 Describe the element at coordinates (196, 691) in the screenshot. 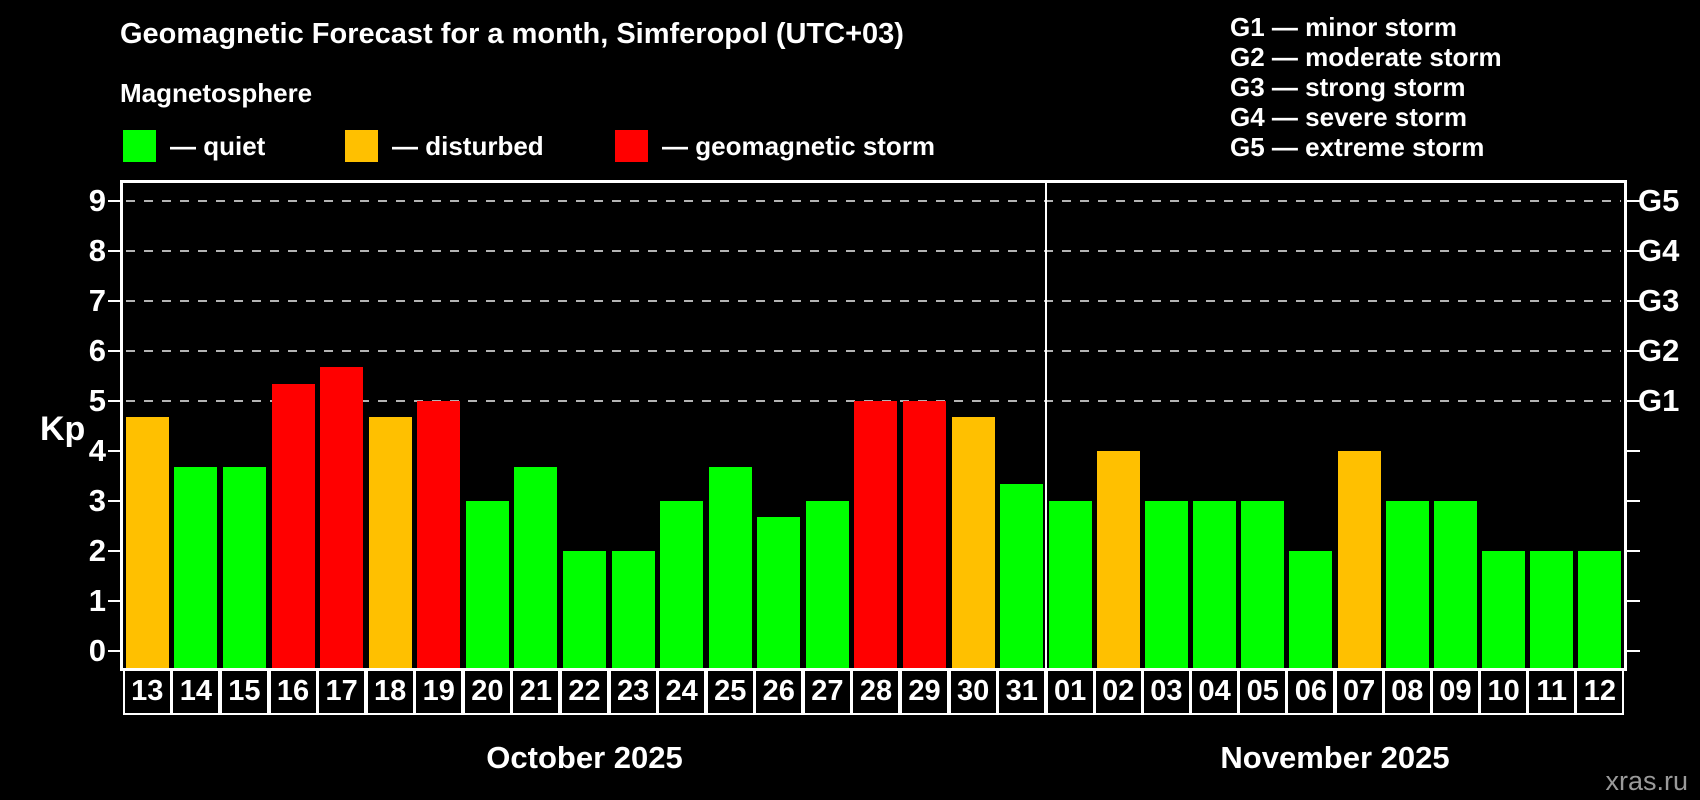

I see `day-label-14: 14` at that location.